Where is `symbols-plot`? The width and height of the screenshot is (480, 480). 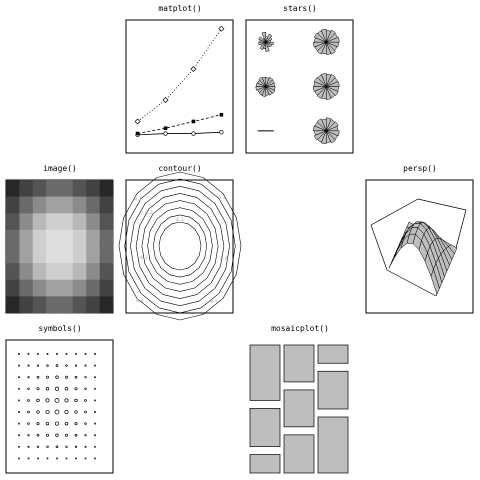 symbols-plot is located at coordinates (57, 406).